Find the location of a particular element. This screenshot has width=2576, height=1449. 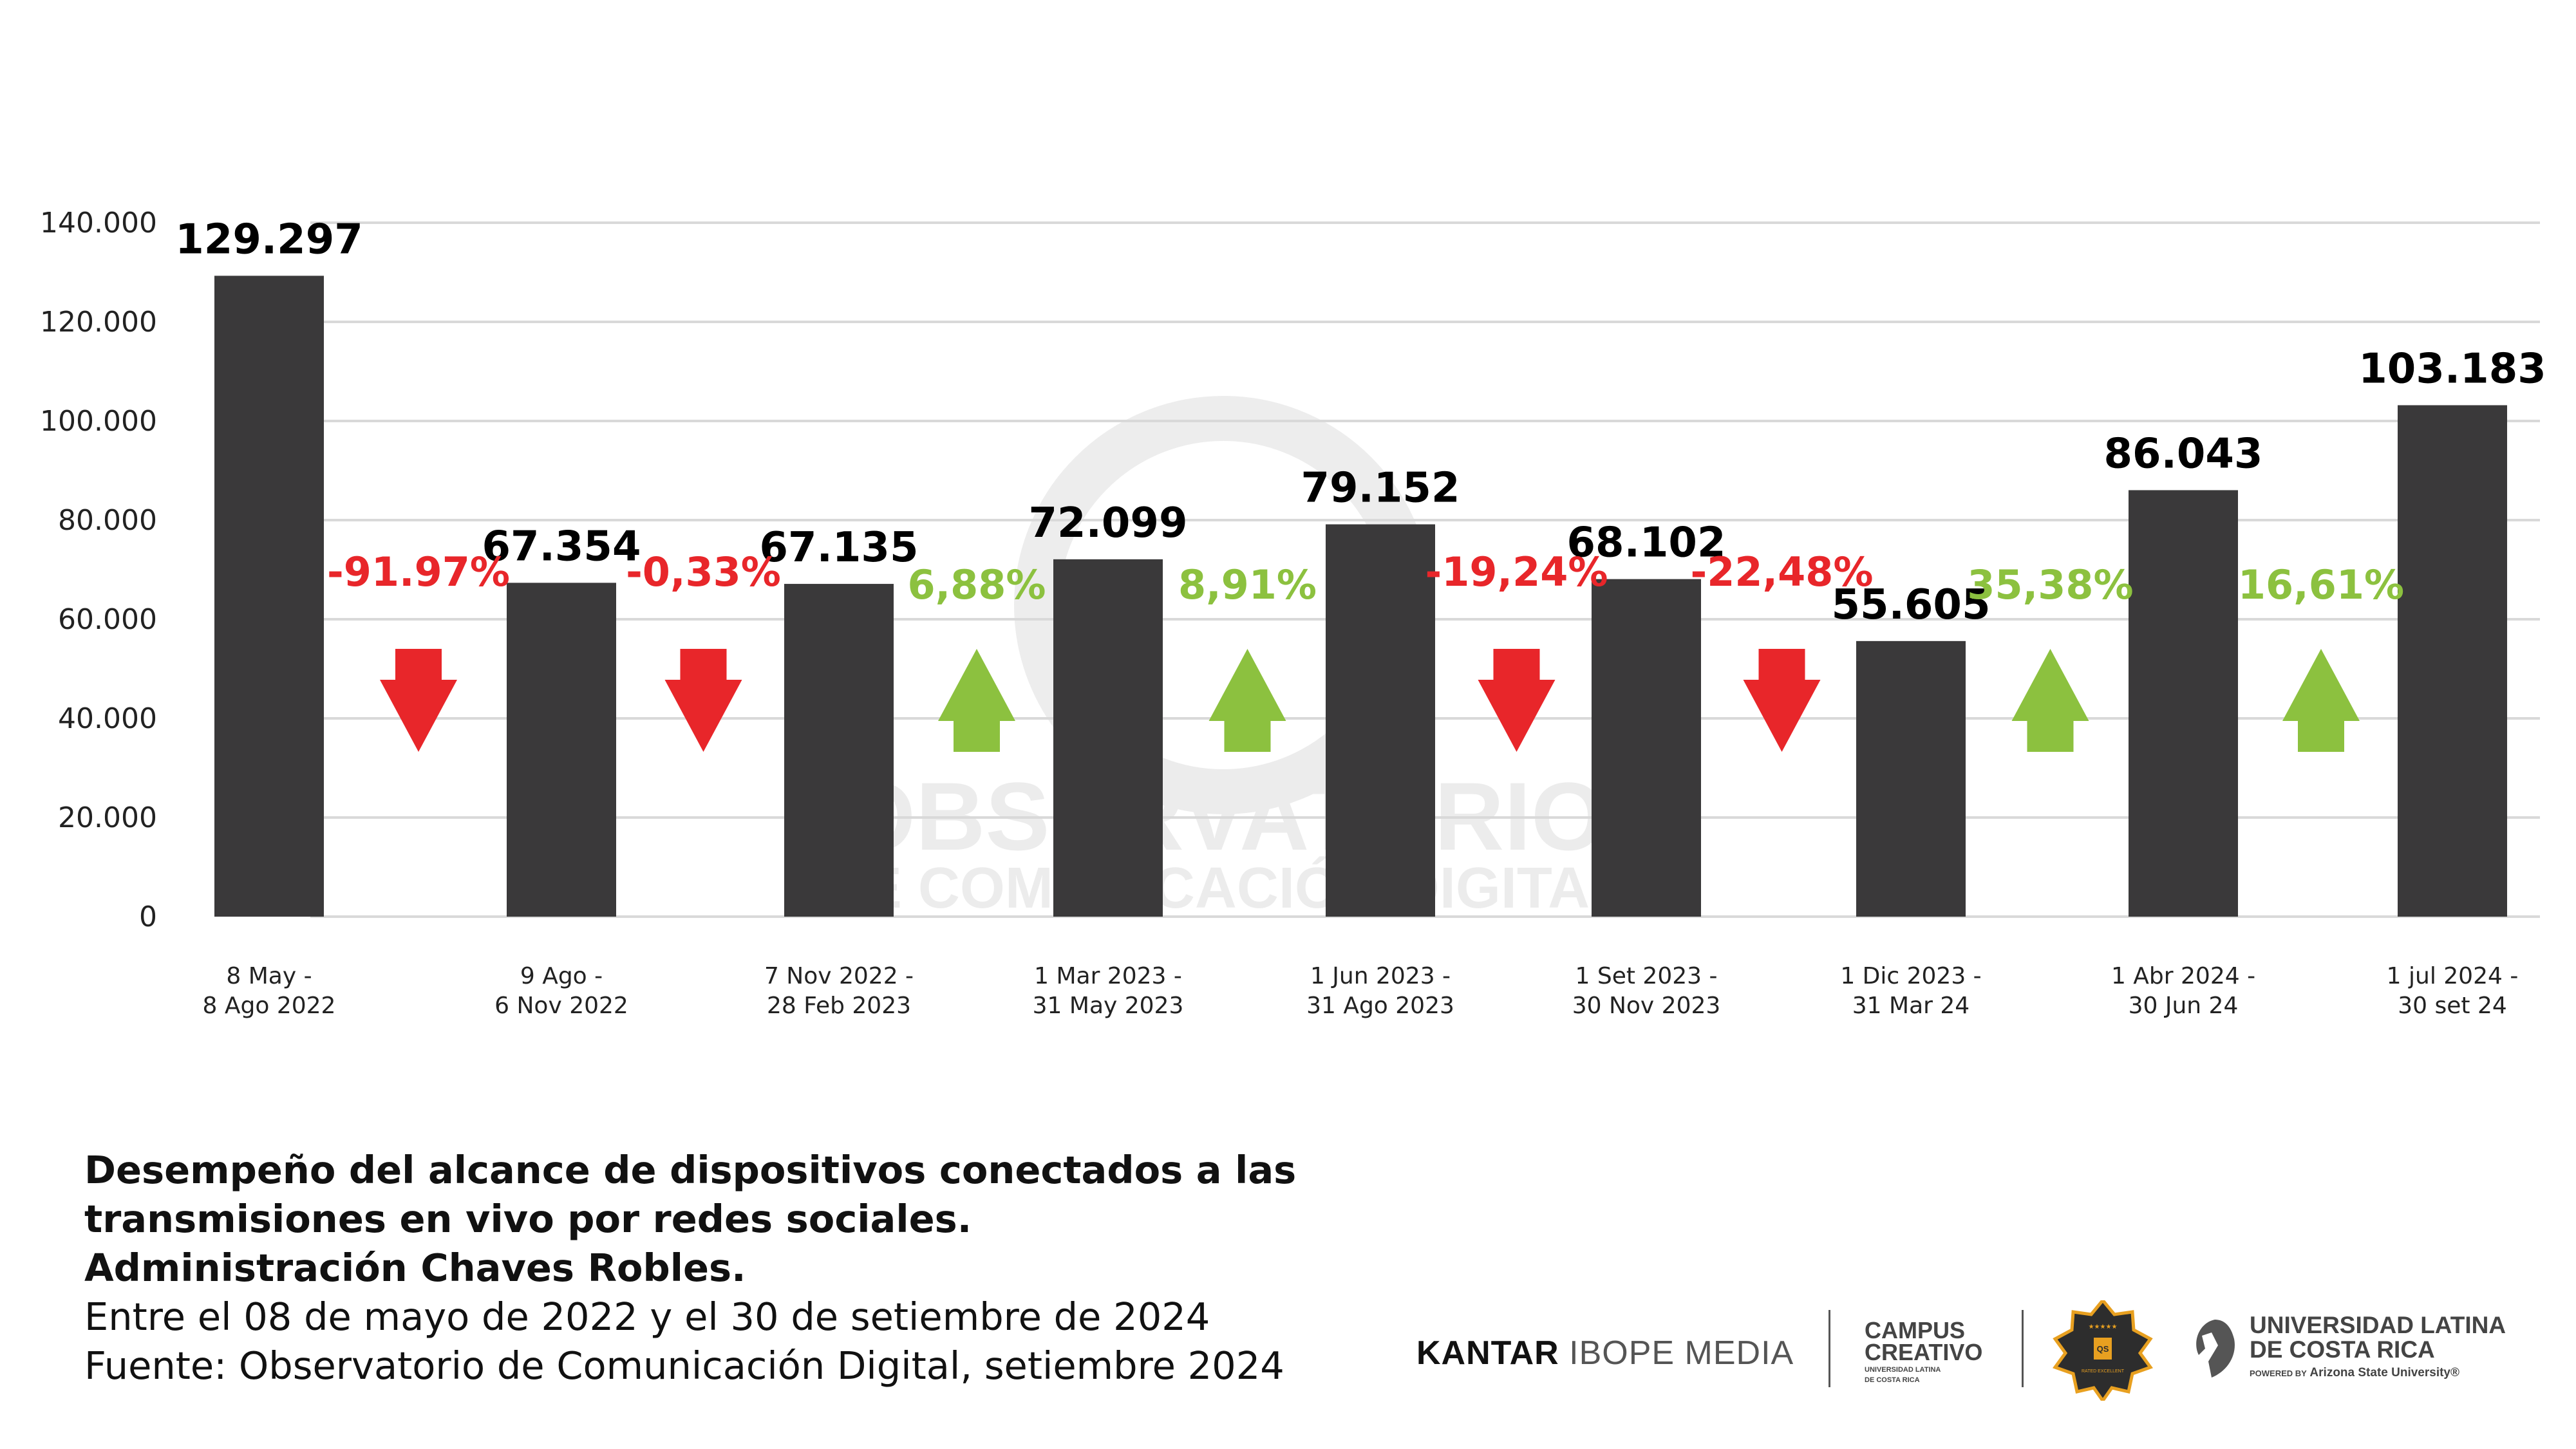

y-tick-label: 0 is located at coordinates (148, 917).